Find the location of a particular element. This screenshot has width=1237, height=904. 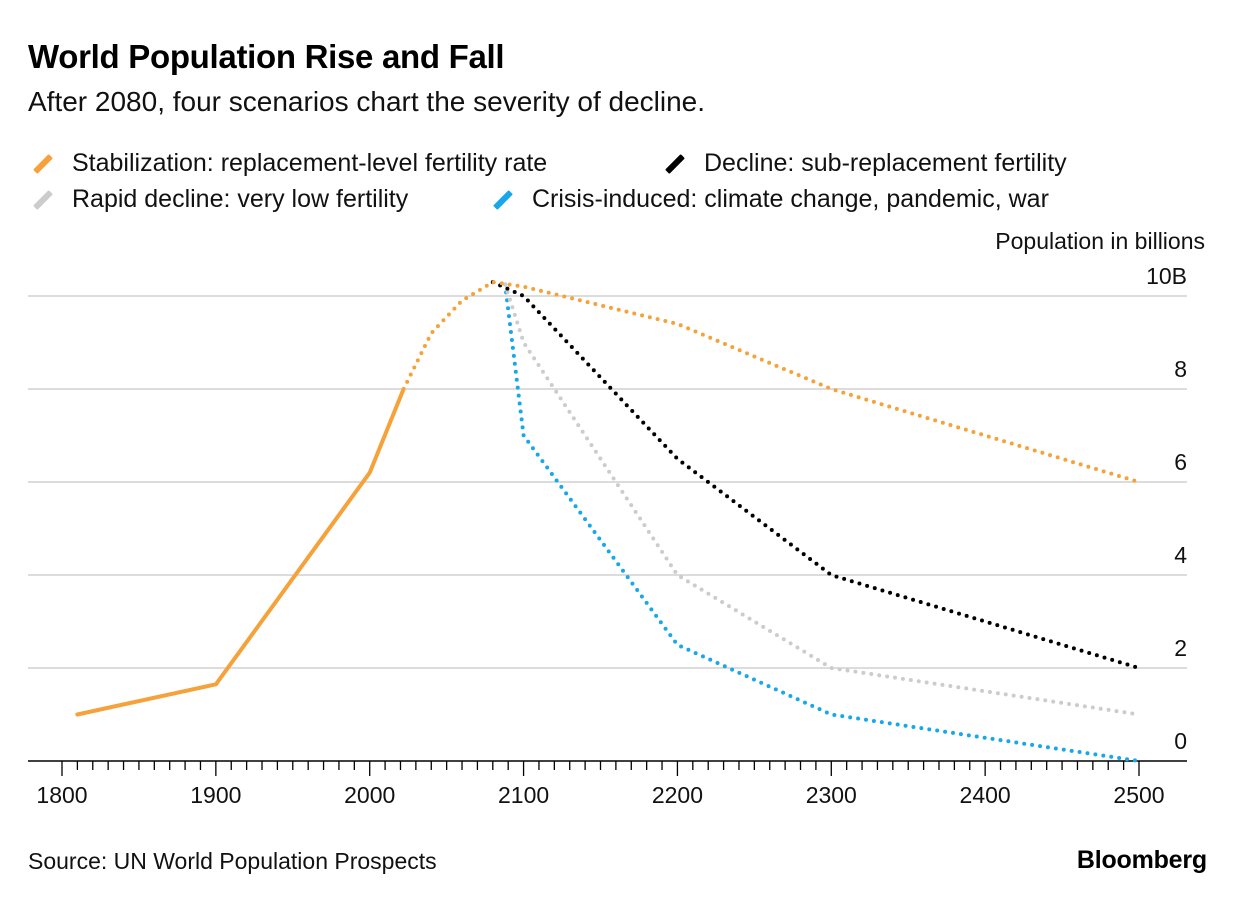

x-tick-label: 1900 is located at coordinates (215, 795).